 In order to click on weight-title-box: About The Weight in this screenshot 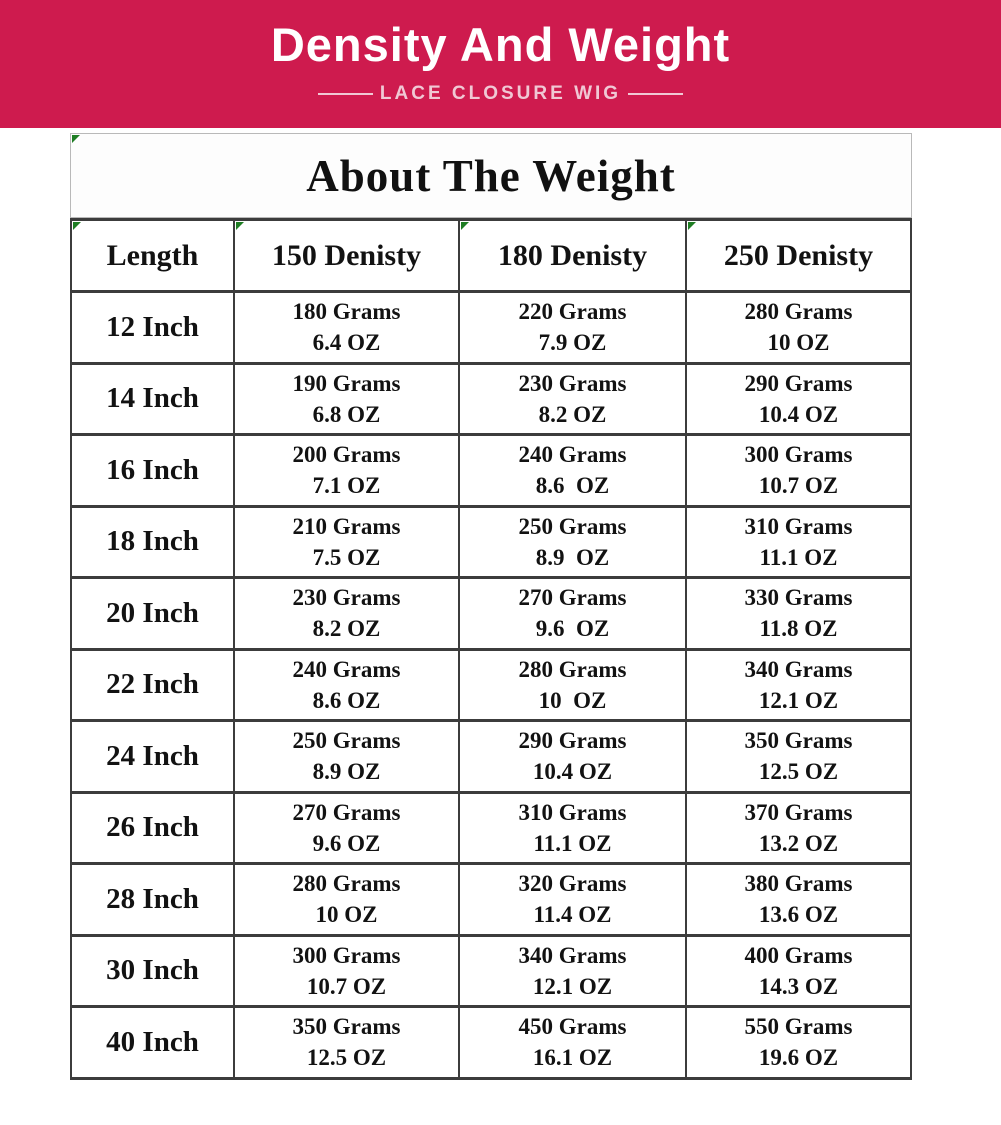, I will do `click(491, 175)`.